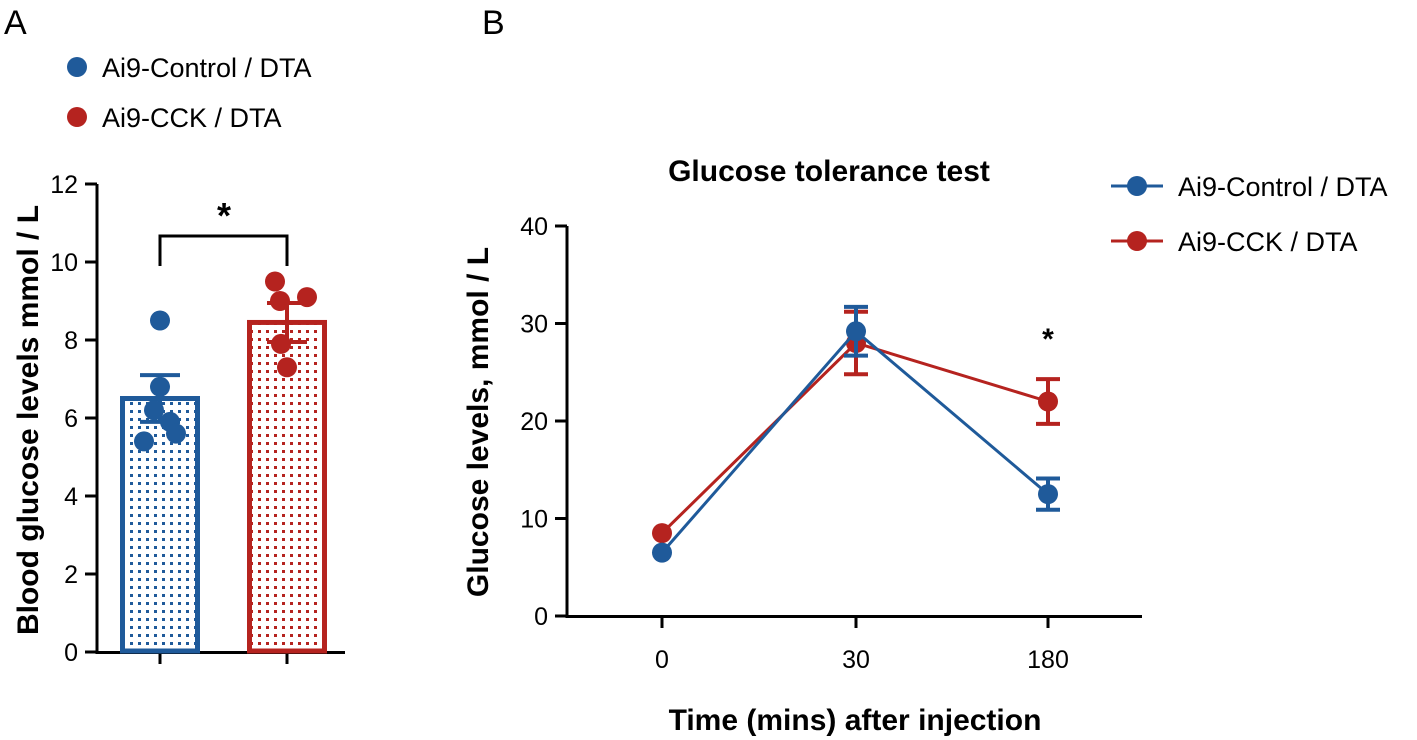 Image resolution: width=1417 pixels, height=740 pixels. What do you see at coordinates (71, 575) in the screenshot?
I see `panel-a-y-tick-label: 2` at bounding box center [71, 575].